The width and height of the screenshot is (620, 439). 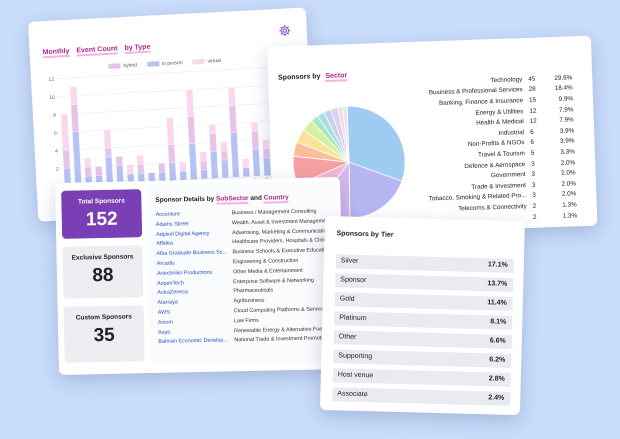 I want to click on total-sponsors-label: Total Sponsors, so click(x=101, y=201).